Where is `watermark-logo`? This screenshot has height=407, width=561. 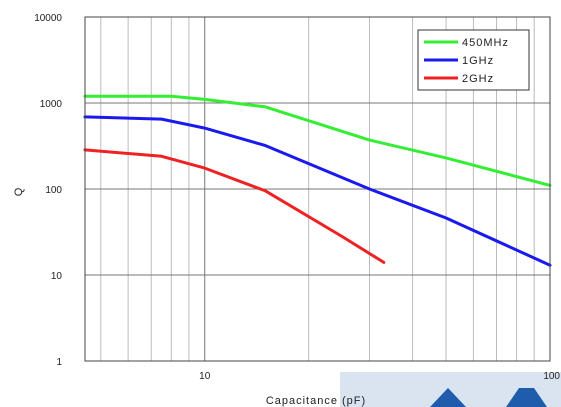
watermark-logo is located at coordinates (450, 389).